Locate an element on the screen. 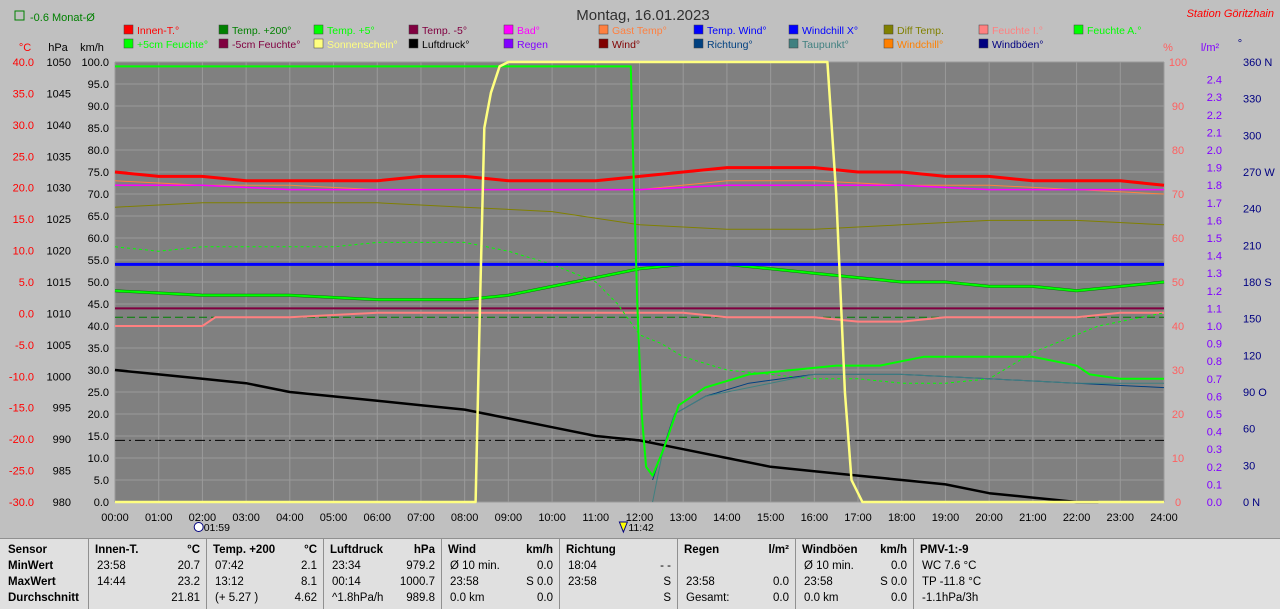  legend-label: Feuchte A.° is located at coordinates (1114, 31).